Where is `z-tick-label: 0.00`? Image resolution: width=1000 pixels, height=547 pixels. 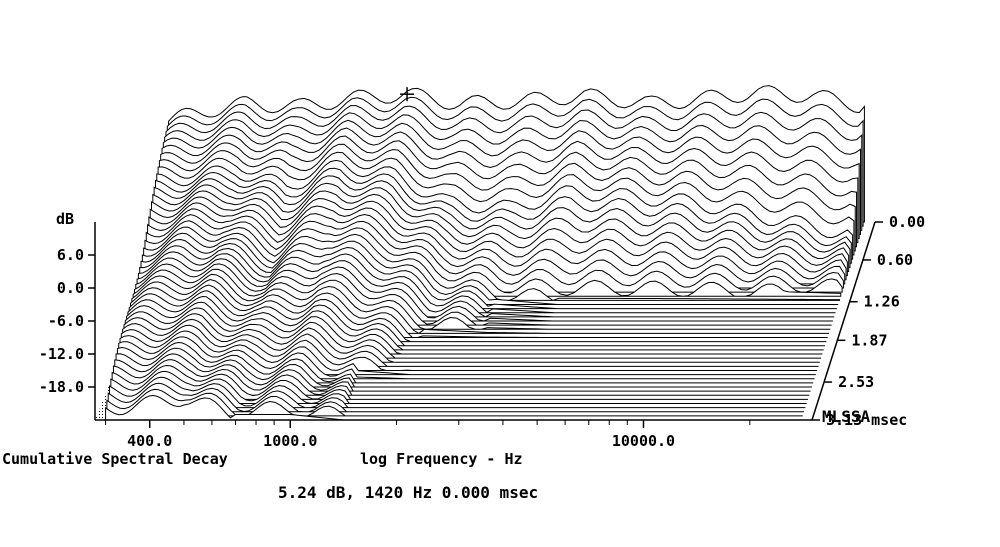 z-tick-label: 0.00 is located at coordinates (907, 222).